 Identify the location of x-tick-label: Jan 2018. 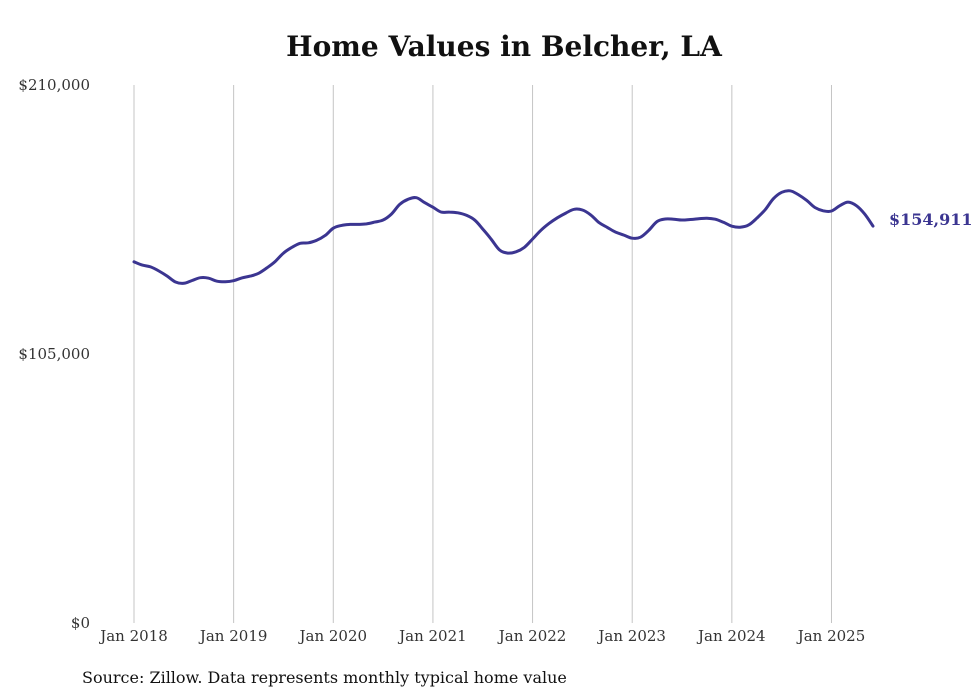
(133, 636).